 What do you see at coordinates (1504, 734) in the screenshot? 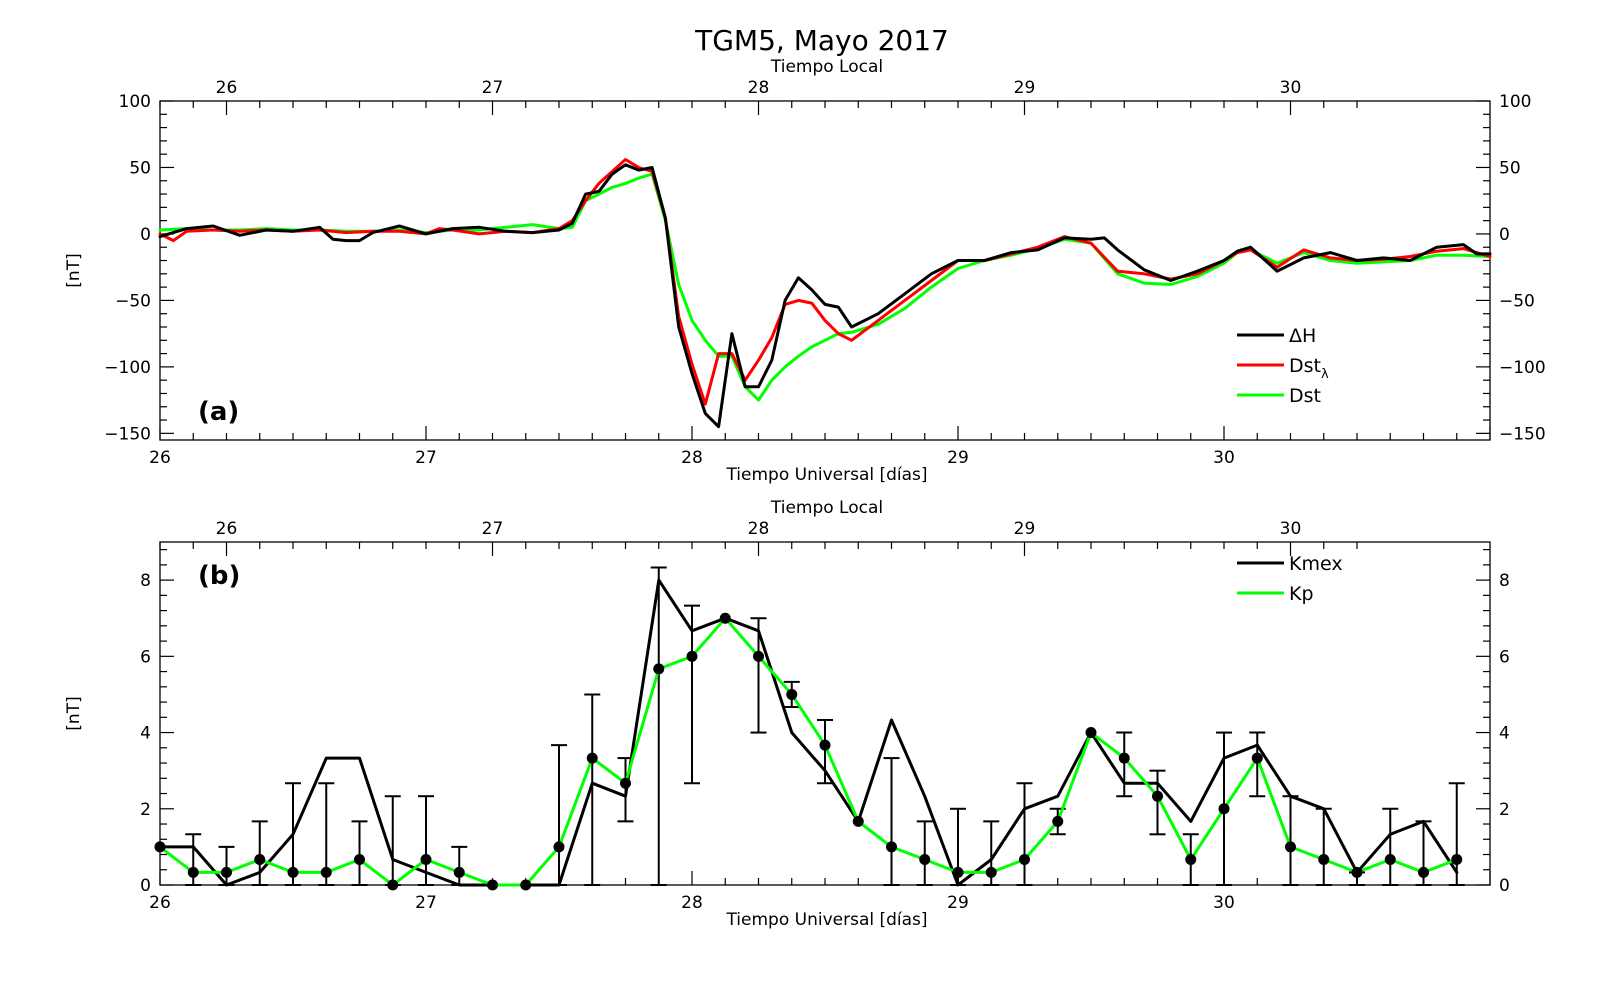
I see `y2-tick-label: 4` at bounding box center [1504, 734].